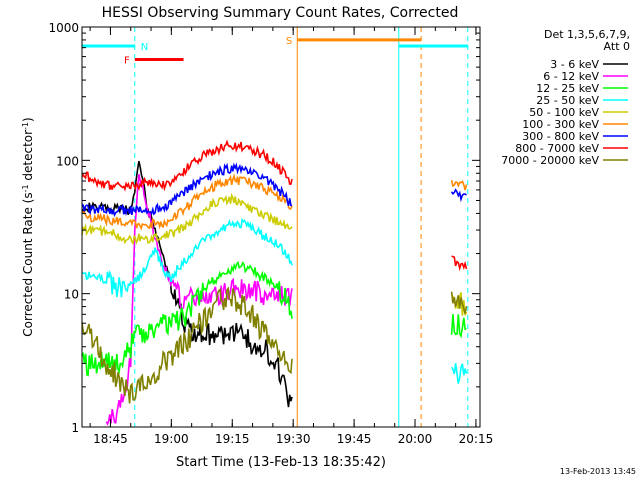 Image resolution: width=640 pixels, height=480 pixels. Describe the element at coordinates (598, 471) in the screenshot. I see `footer-stamp: 13-Feb-2013 13:45` at that location.